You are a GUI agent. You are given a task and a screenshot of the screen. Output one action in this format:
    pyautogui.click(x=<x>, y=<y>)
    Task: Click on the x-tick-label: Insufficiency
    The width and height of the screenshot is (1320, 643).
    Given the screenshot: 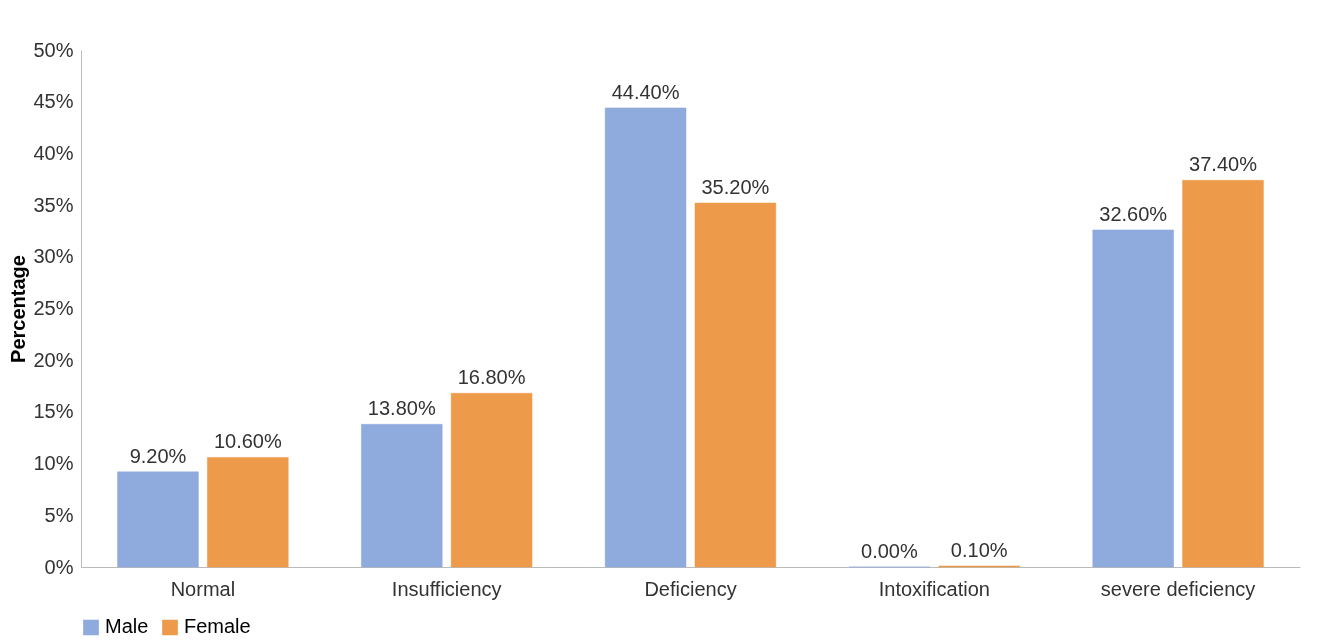 What is the action you would take?
    pyautogui.click(x=446, y=588)
    